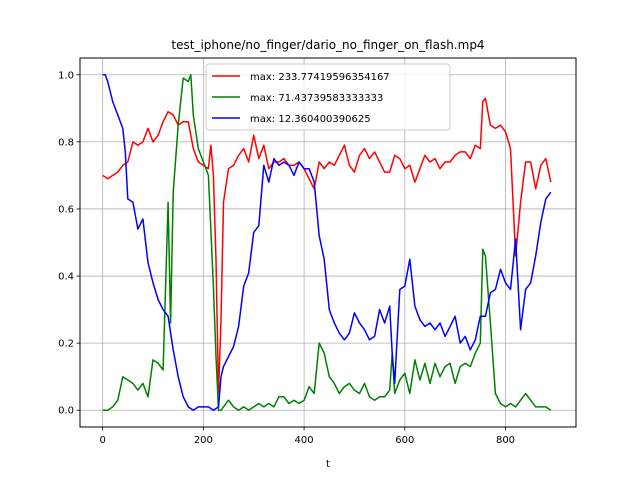 The width and height of the screenshot is (640, 480). What do you see at coordinates (304, 440) in the screenshot?
I see `x-tick-label: 400` at bounding box center [304, 440].